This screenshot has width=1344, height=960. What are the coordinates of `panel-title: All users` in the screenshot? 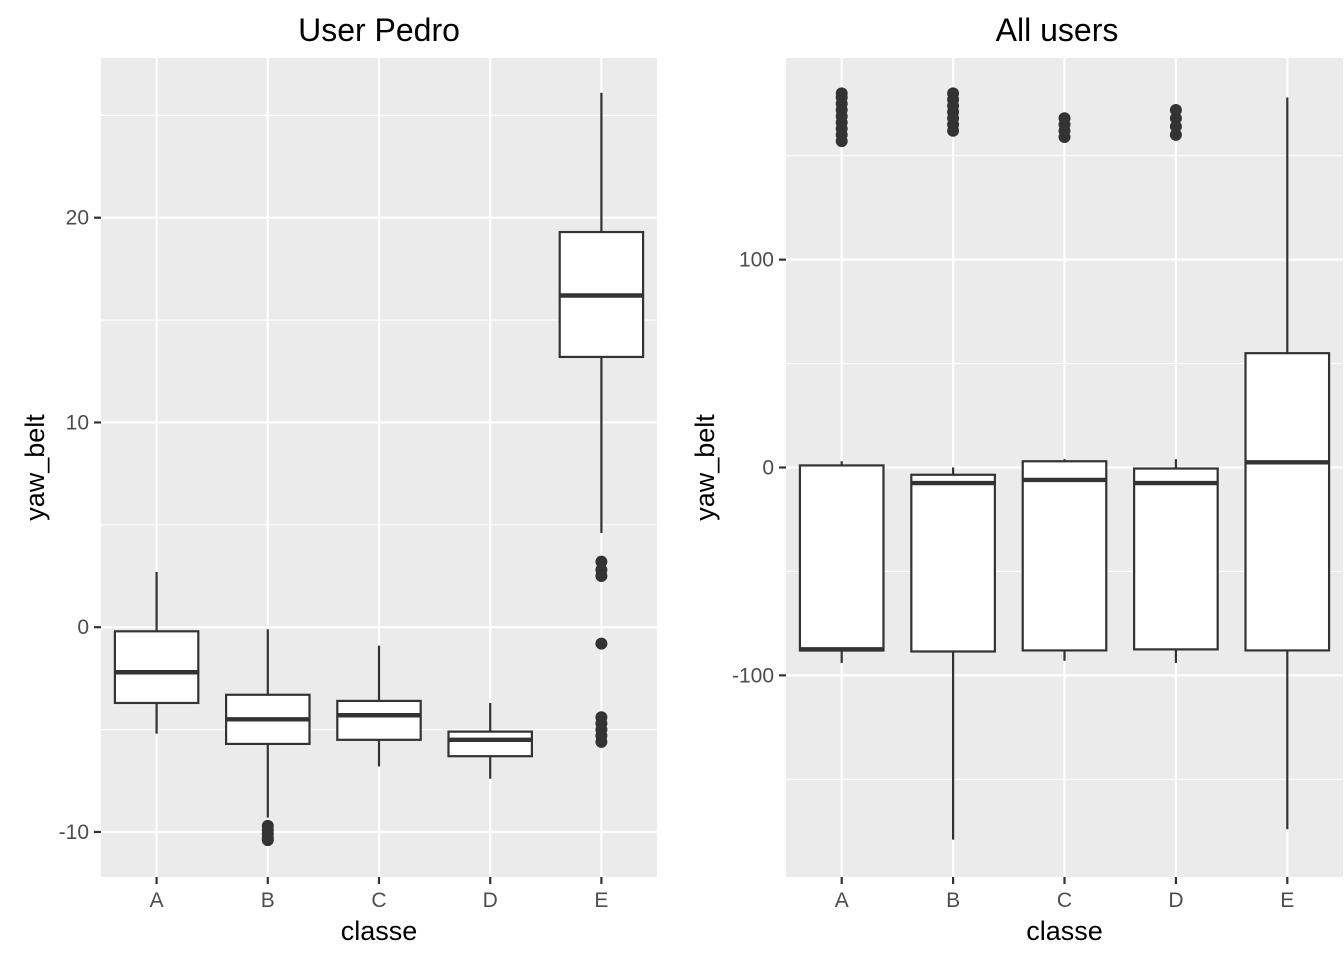 It's located at (1057, 30).